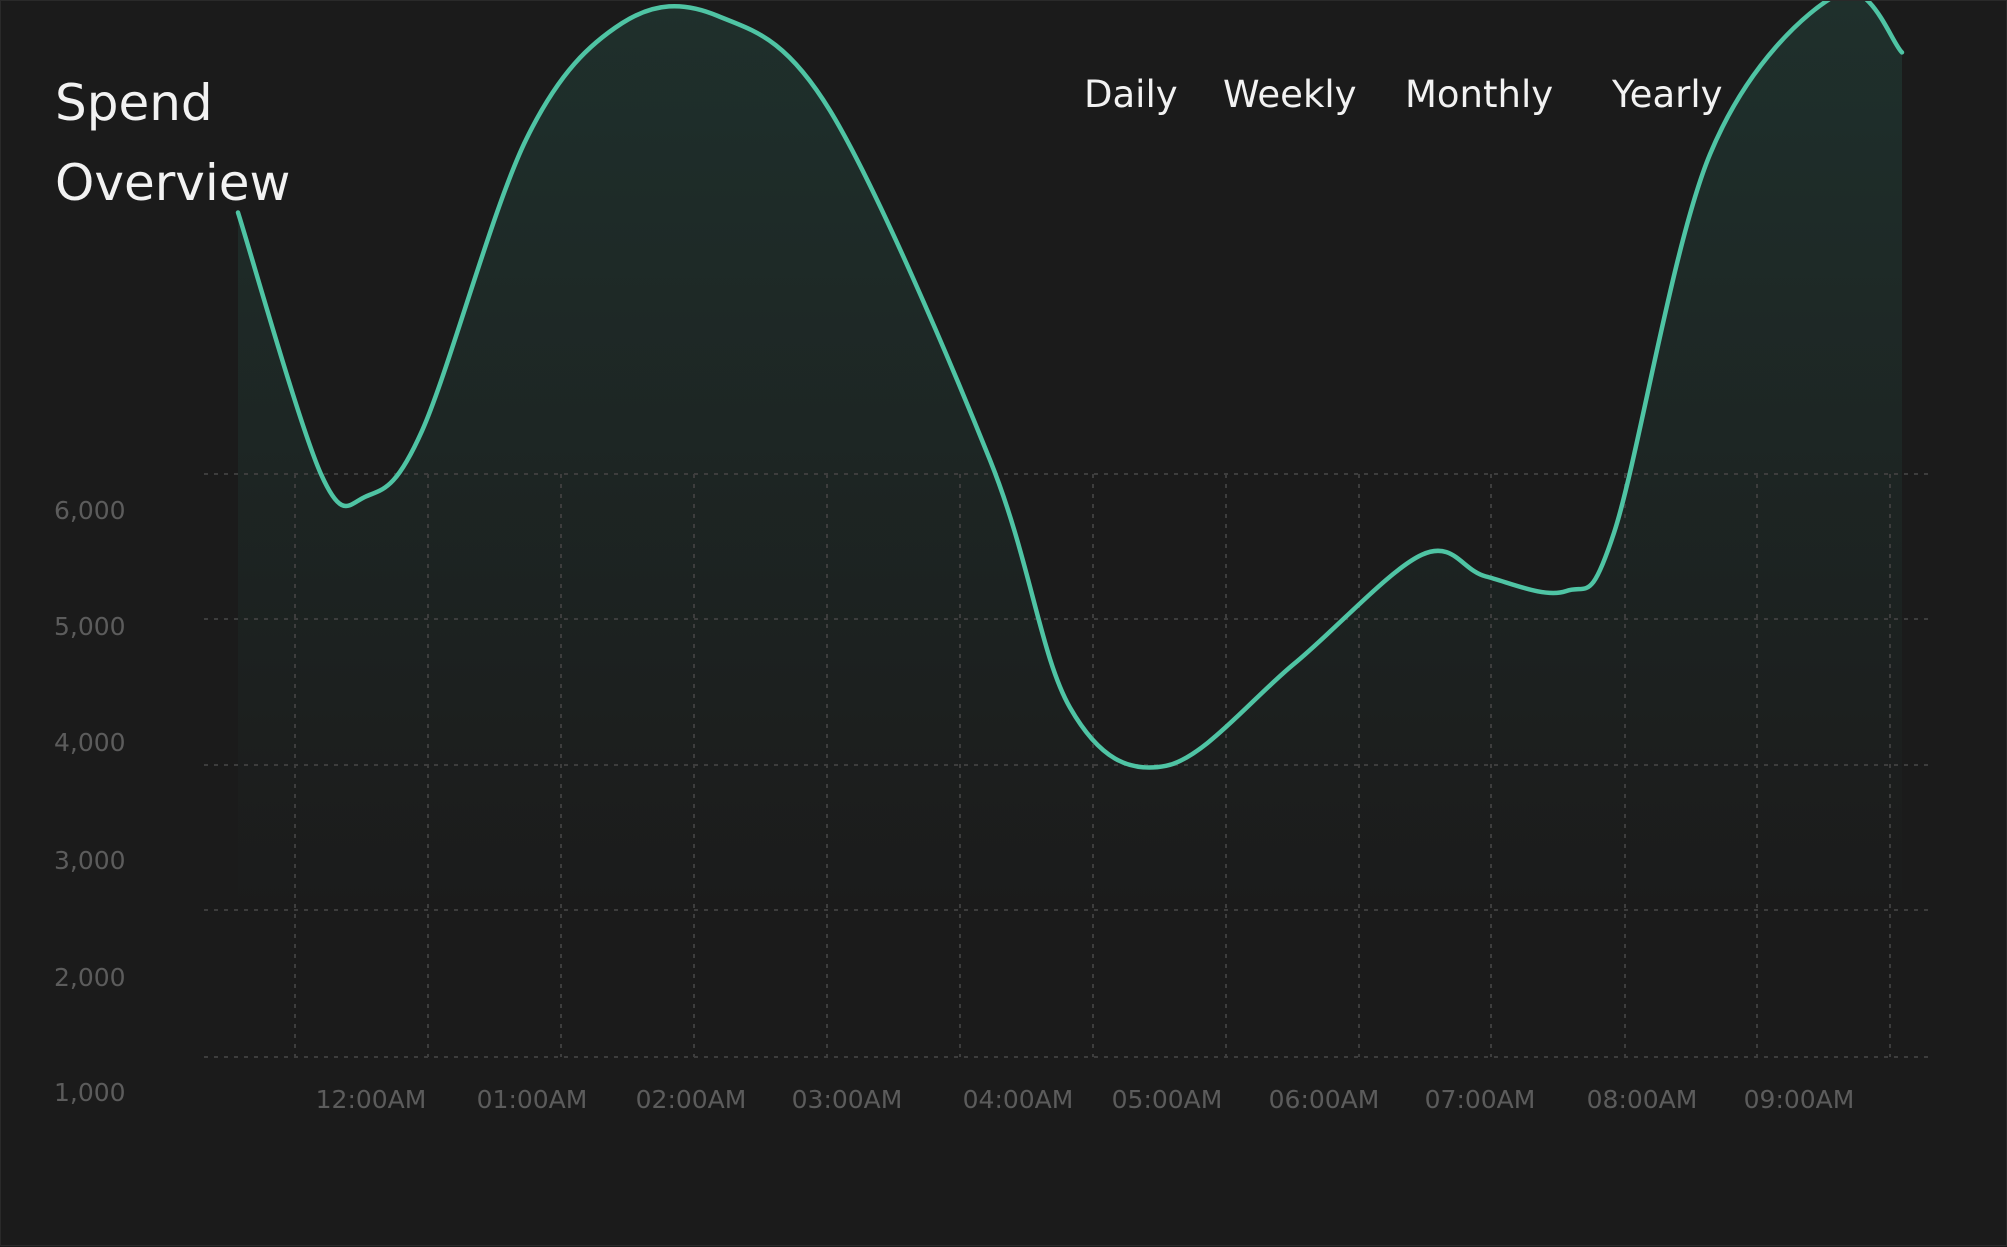 This screenshot has height=1247, width=2007. I want to click on title-line-1: Spend, so click(134, 103).